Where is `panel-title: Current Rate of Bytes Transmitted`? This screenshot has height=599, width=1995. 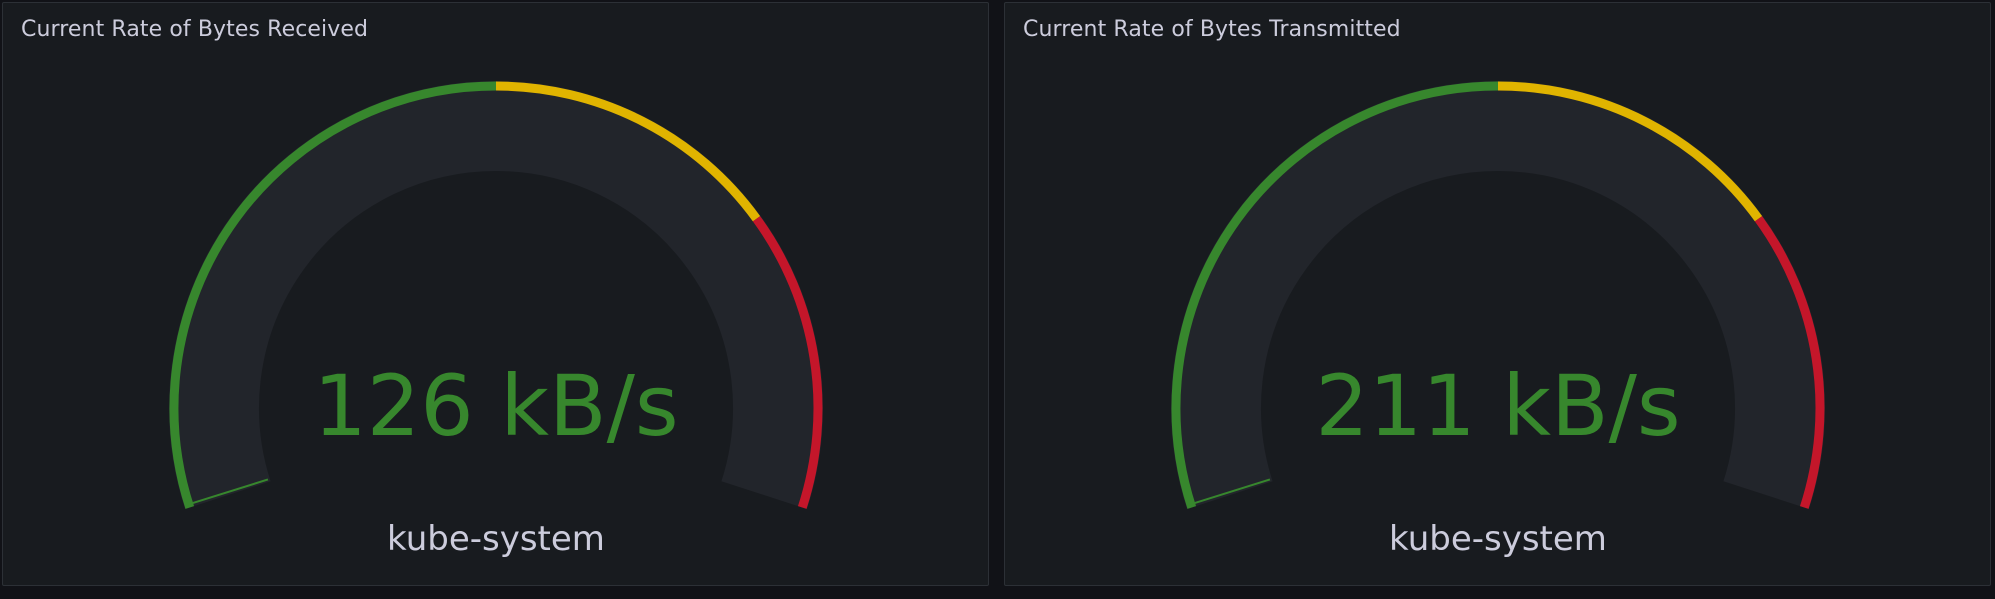
panel-title: Current Rate of Bytes Transmitted is located at coordinates (1212, 29).